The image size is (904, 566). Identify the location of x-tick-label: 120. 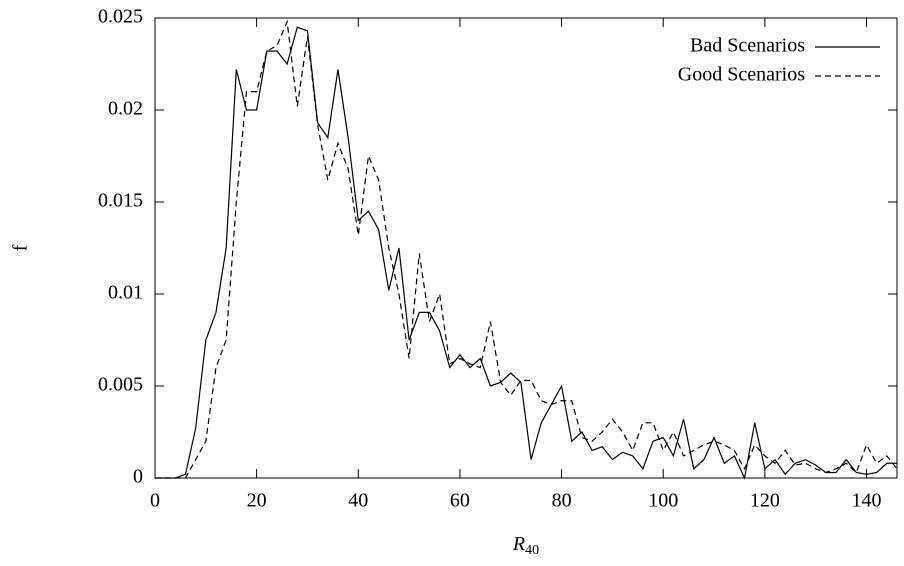
(765, 501).